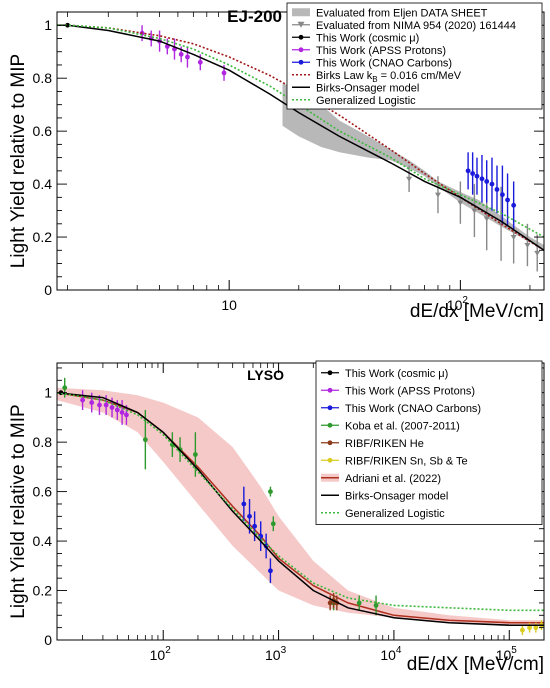 The image size is (550, 688). What do you see at coordinates (475, 664) in the screenshot?
I see `x-axis-title: dE/dX [MeV/cm]` at bounding box center [475, 664].